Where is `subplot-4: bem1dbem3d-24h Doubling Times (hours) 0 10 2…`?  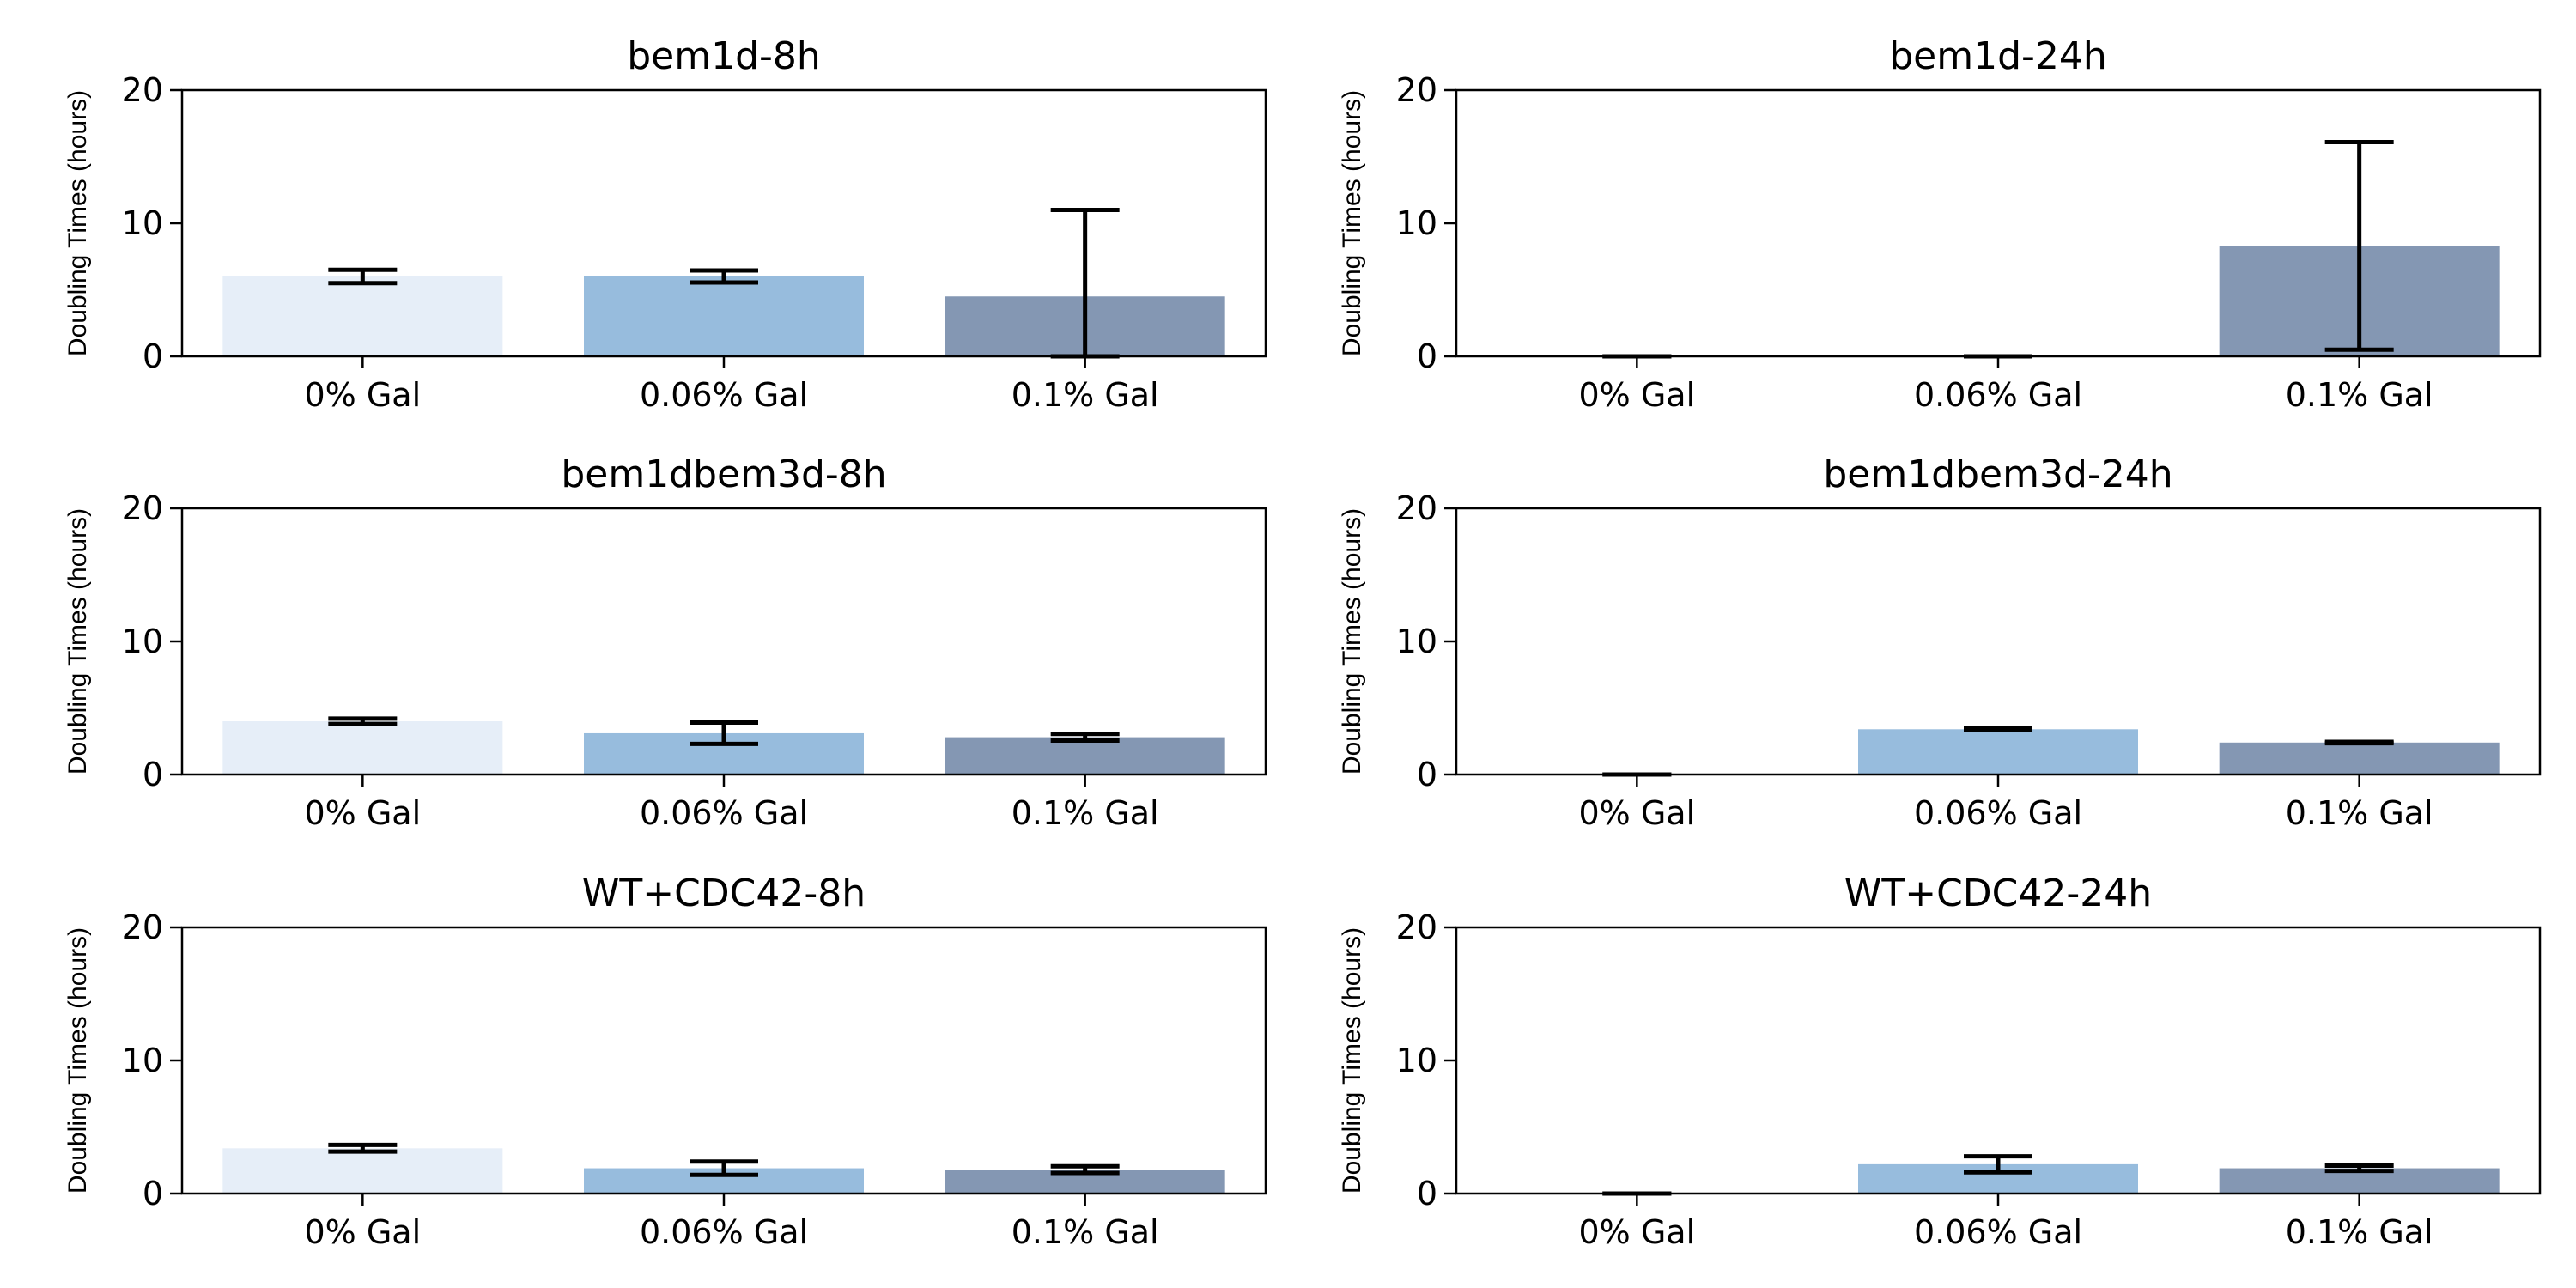
subplot-4: bem1dbem3d-24h Doubling Times (hours) 0 10 2… is located at coordinates (1940, 642).